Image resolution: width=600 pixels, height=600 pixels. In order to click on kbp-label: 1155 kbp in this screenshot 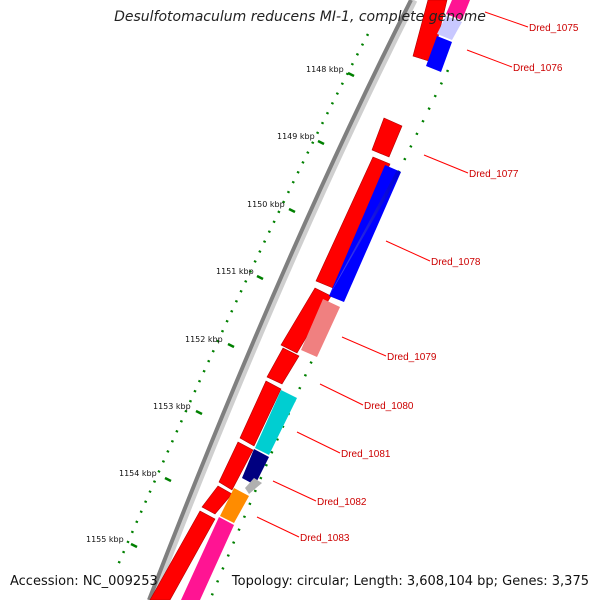, I will do `click(105, 539)`.